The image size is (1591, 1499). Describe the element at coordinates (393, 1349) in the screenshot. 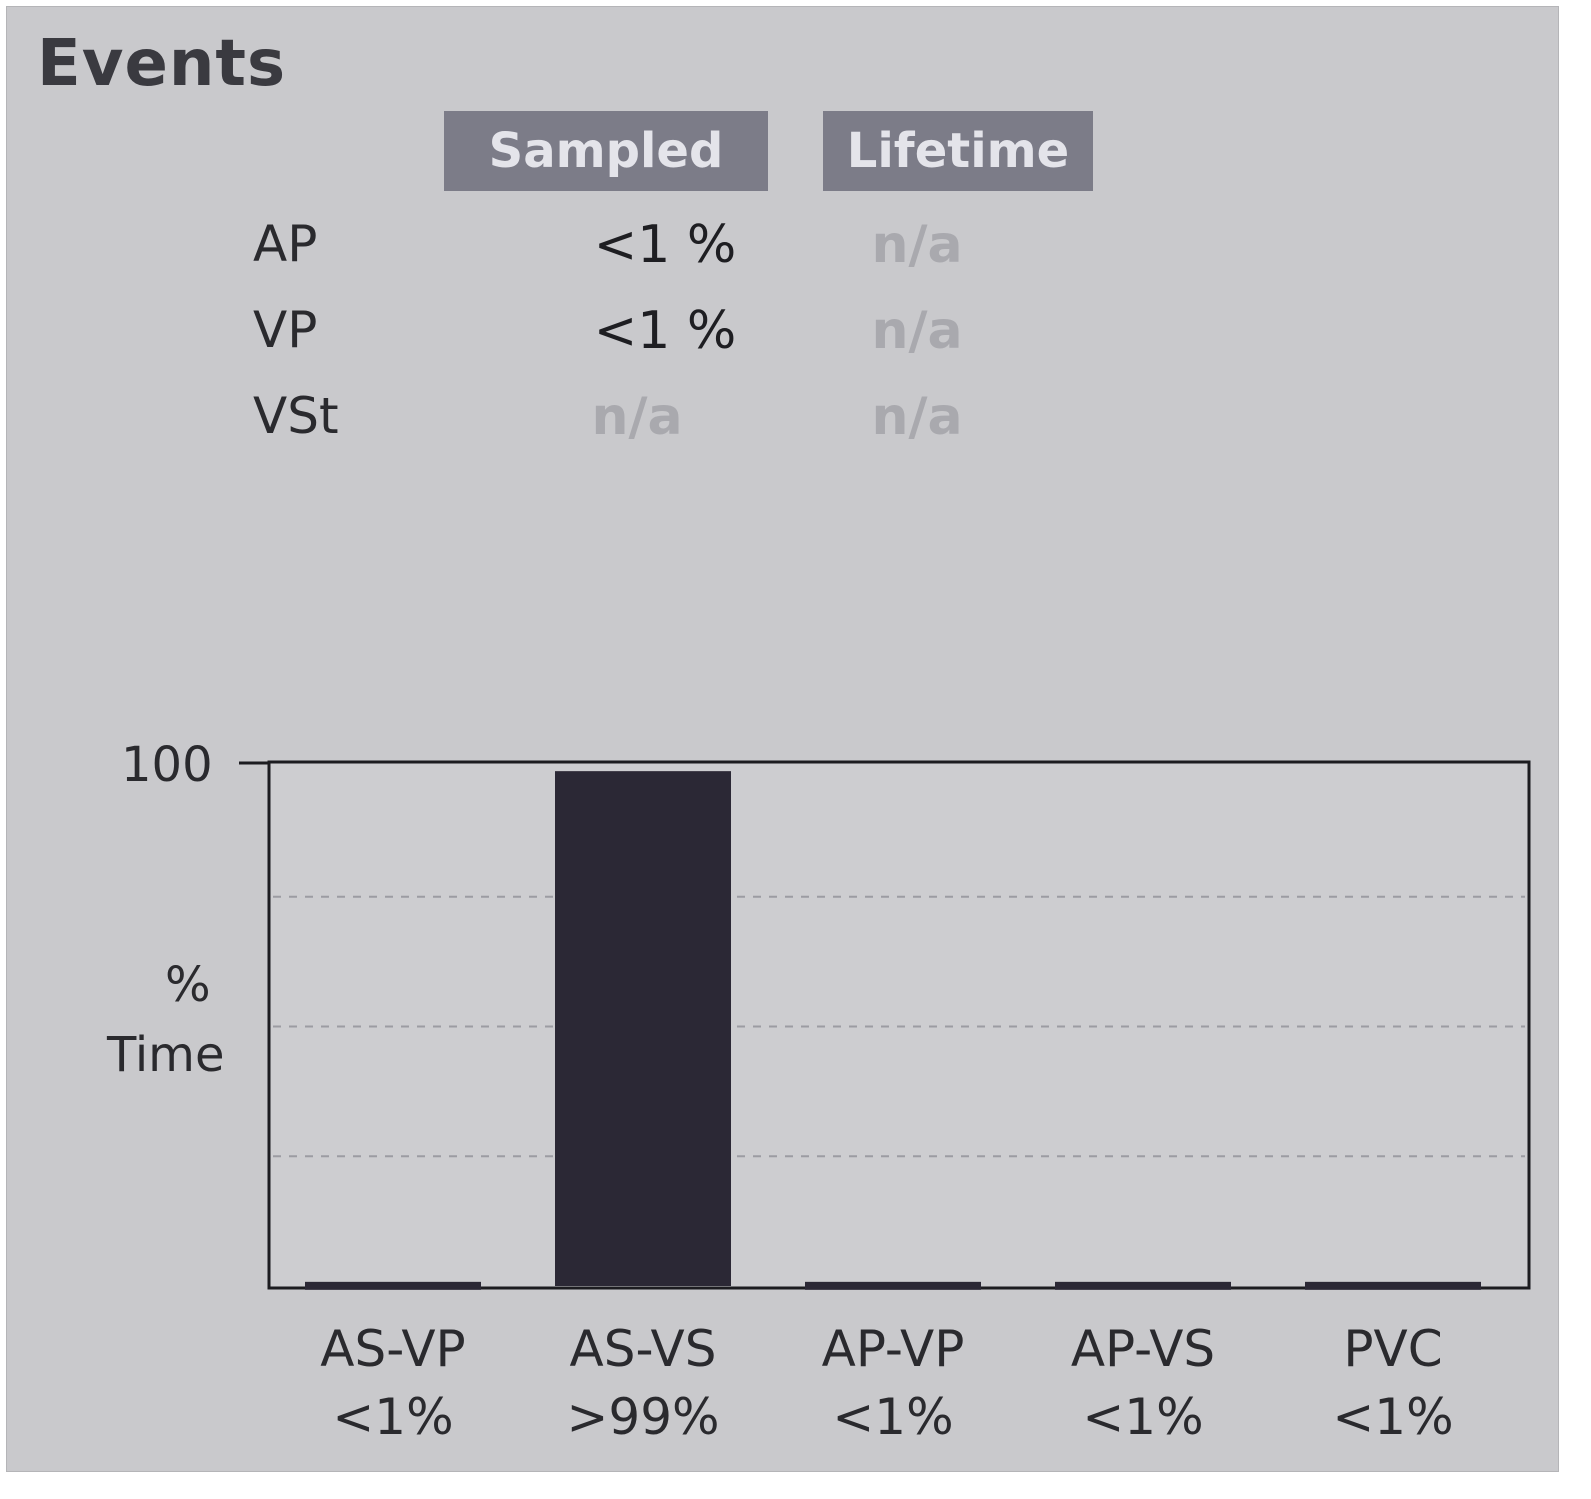

I see `category-name: AS-VP` at that location.